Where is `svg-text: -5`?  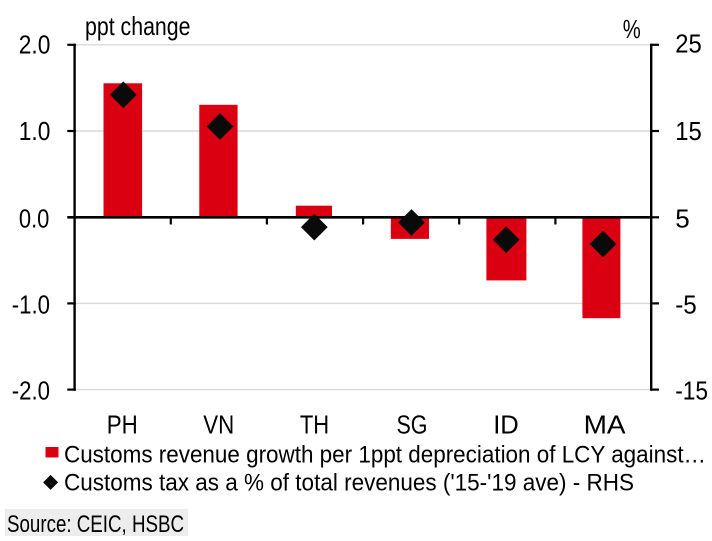
svg-text: -5 is located at coordinates (686, 305).